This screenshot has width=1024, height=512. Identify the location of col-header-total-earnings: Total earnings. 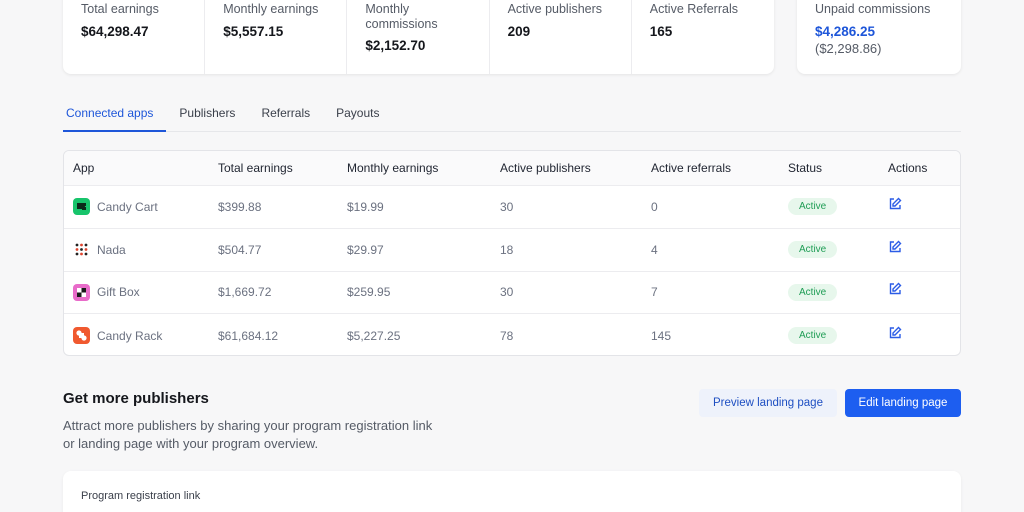
(255, 168).